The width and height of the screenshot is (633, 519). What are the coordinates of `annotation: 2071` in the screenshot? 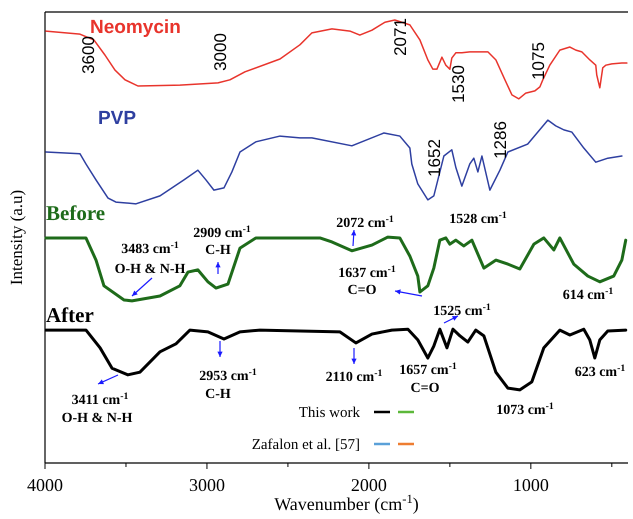 It's located at (400, 37).